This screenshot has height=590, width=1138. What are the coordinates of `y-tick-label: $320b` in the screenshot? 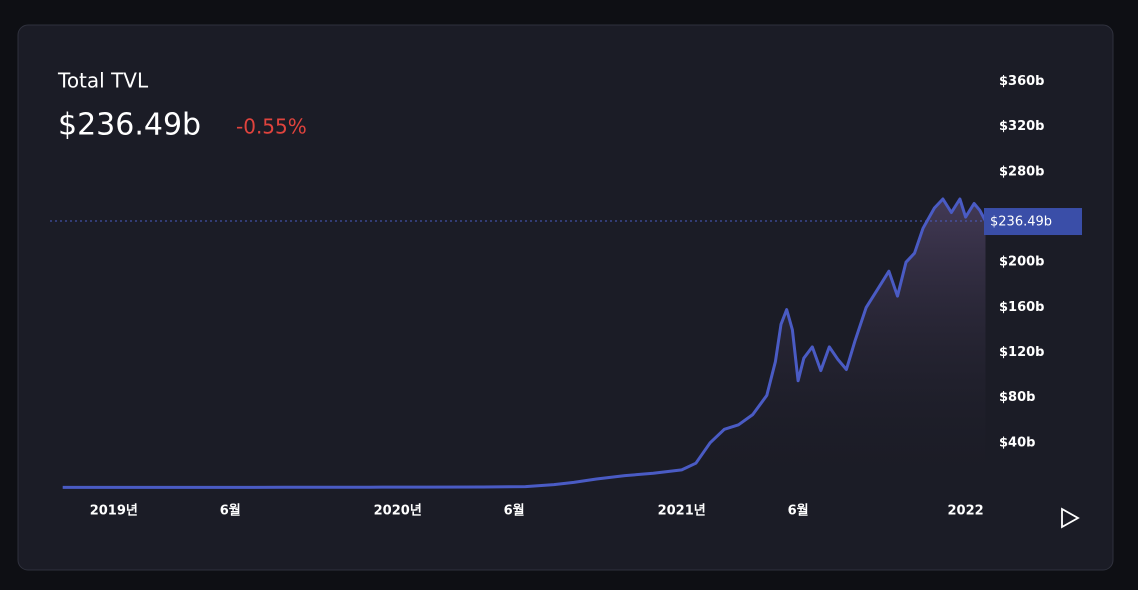 It's located at (1022, 126).